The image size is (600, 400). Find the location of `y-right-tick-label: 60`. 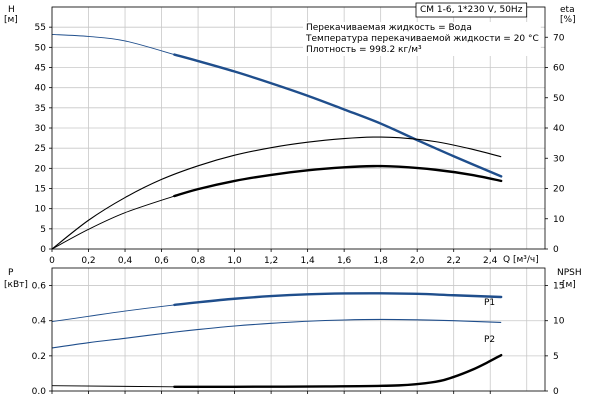

y-right-tick-label: 60 is located at coordinates (559, 69).